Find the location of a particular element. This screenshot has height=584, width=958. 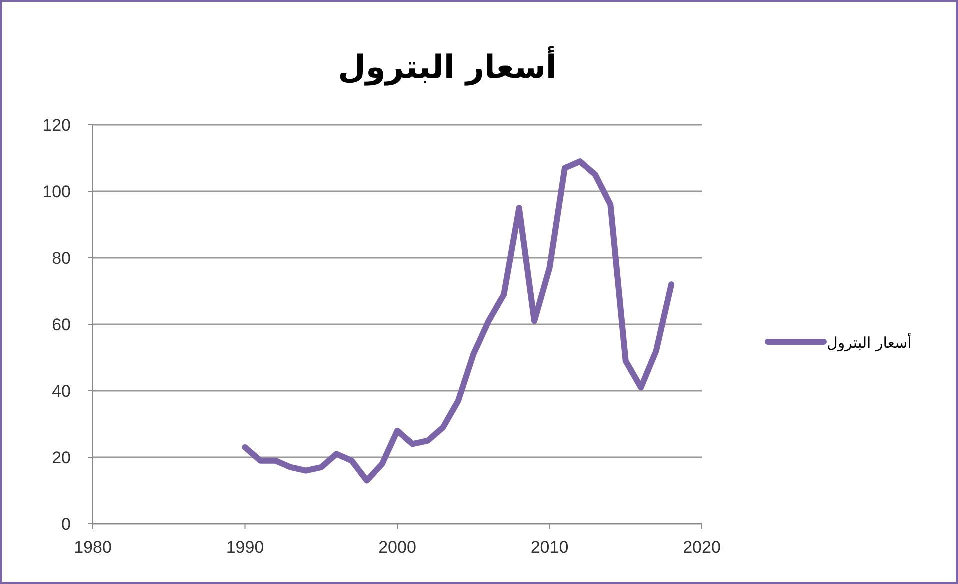

legend-label: أسعار البترول is located at coordinates (869, 342).